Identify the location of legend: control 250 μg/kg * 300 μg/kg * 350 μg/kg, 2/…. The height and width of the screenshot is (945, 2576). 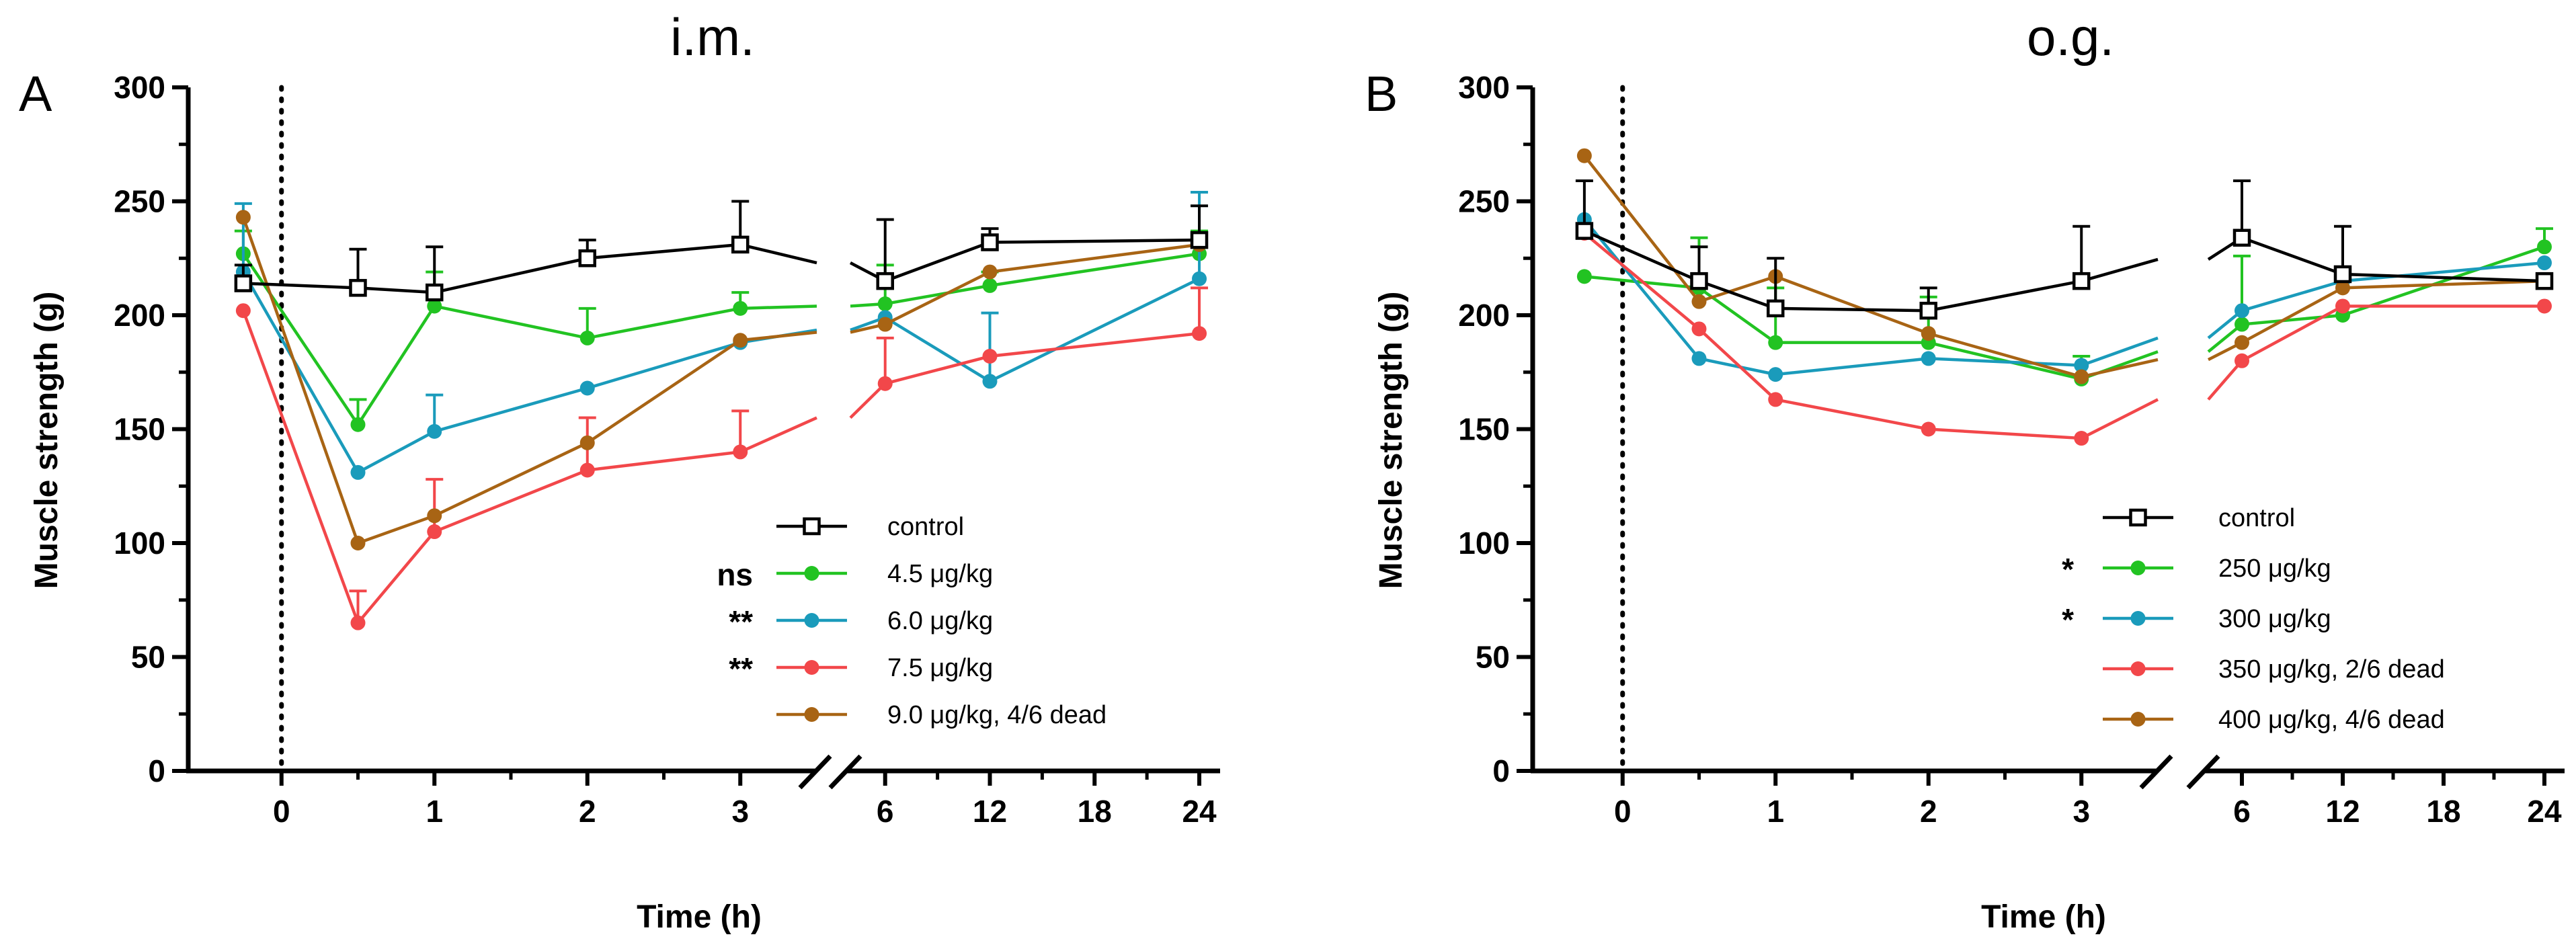
(2253, 619).